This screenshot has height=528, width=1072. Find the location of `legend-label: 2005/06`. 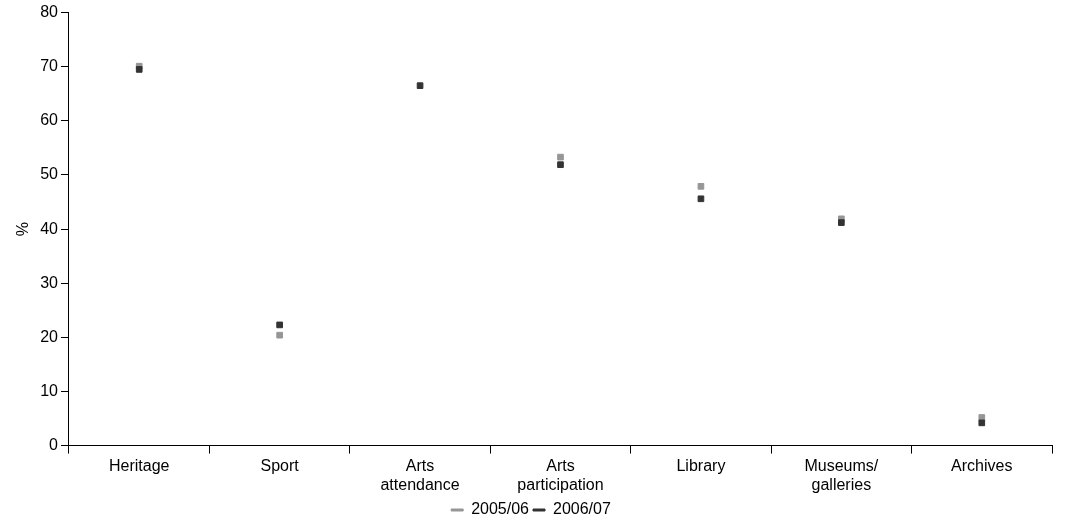

legend-label: 2005/06 is located at coordinates (500, 509).